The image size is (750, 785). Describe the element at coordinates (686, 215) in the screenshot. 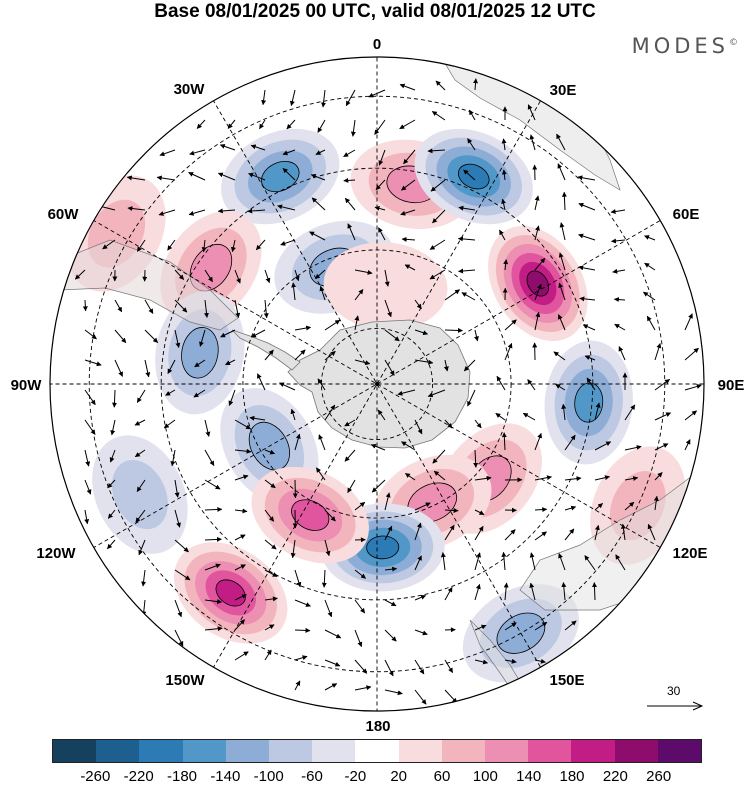

I see `lon-label-60e: 60E` at that location.